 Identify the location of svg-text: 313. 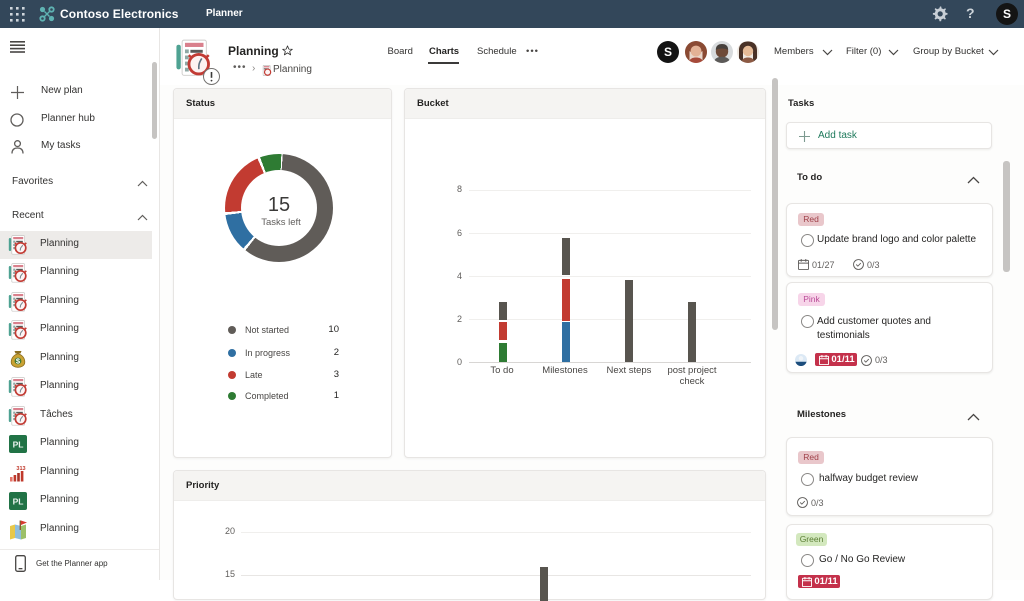
(20, 469).